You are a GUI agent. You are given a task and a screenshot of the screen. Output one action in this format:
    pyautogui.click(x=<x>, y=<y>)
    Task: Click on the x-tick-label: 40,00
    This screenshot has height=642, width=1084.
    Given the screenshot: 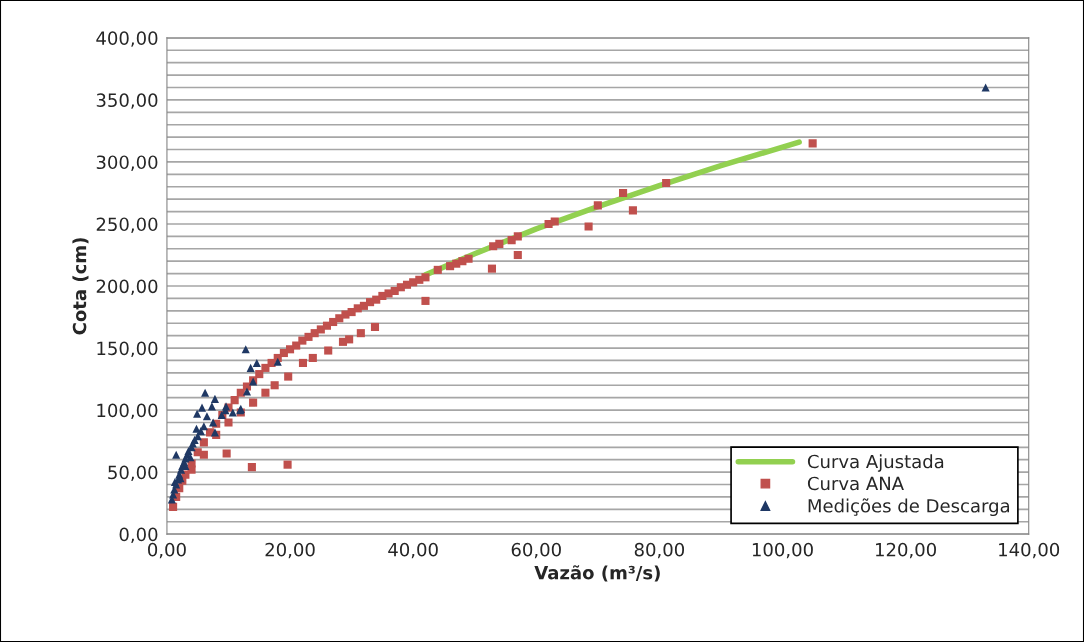 What is the action you would take?
    pyautogui.click(x=413, y=550)
    